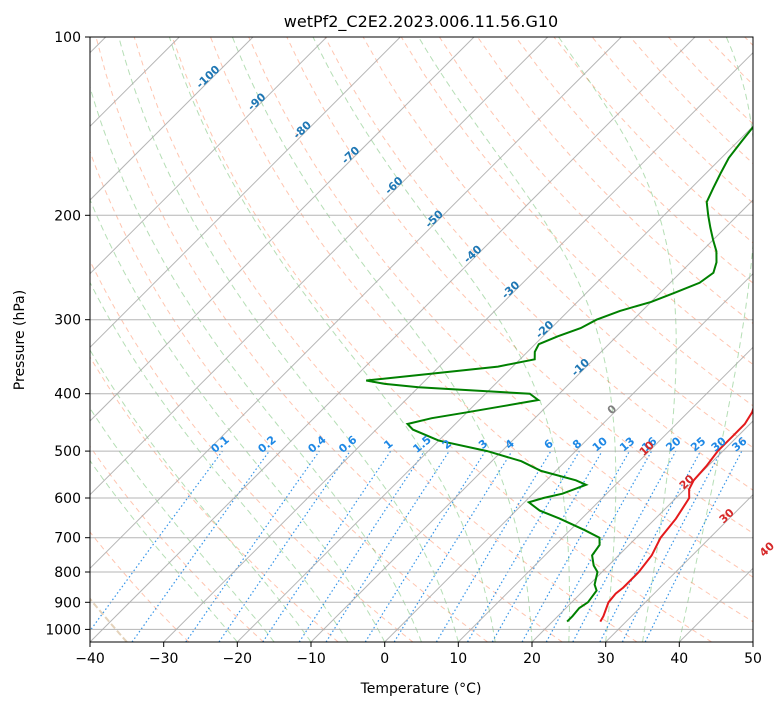  I want to click on y-axis: 100 200 300 400 500 600 700 800 900 1000, so click(67, 334).